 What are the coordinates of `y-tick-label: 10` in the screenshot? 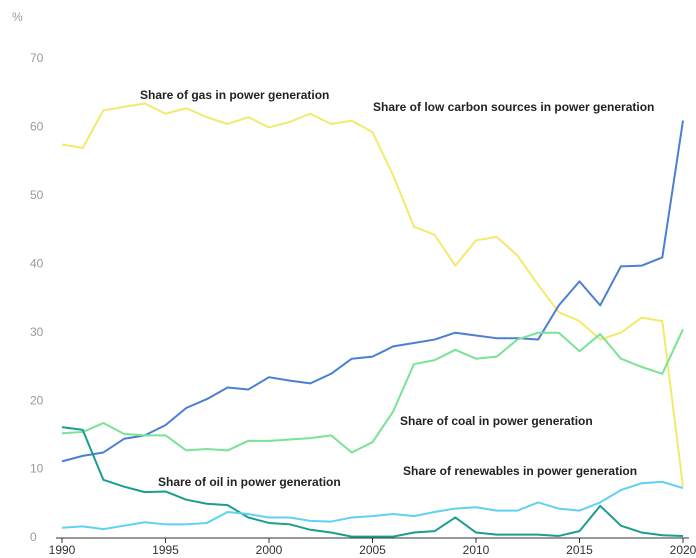 It's located at (37, 469).